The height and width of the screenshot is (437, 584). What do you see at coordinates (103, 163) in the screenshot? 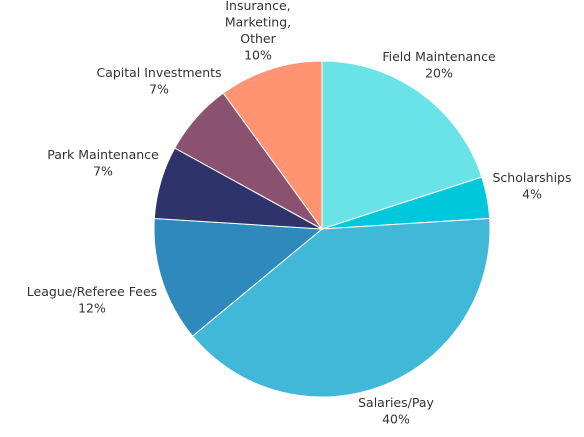
I see `slice-label-4: Park Maintenance 7%` at bounding box center [103, 163].